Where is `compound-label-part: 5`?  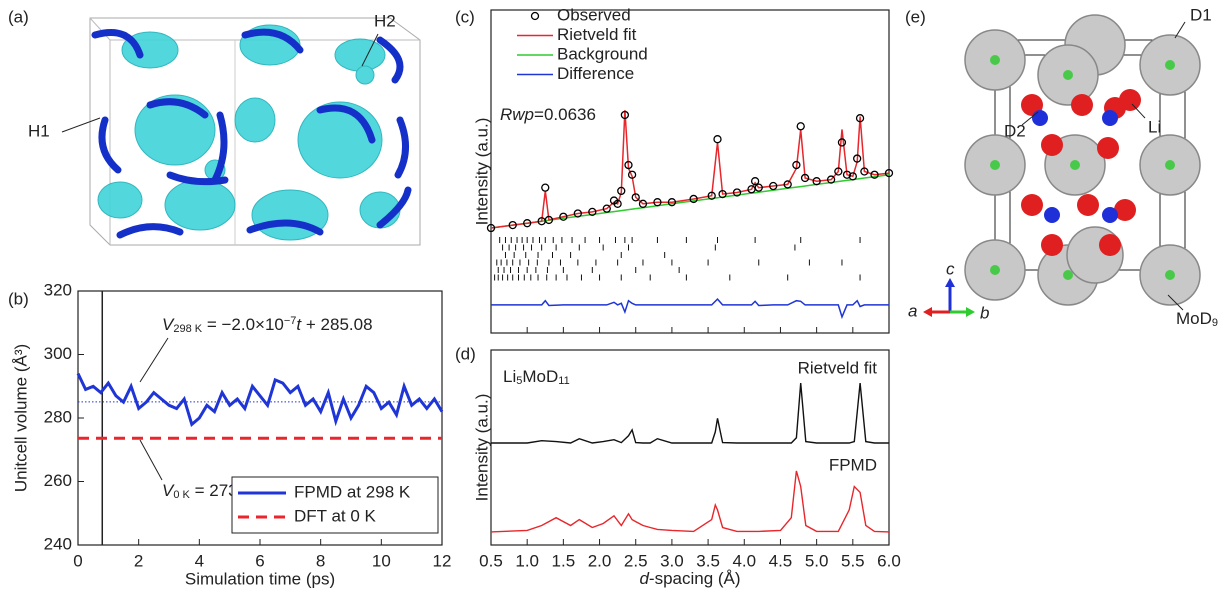
compound-label-part: 5 is located at coordinates (519, 381).